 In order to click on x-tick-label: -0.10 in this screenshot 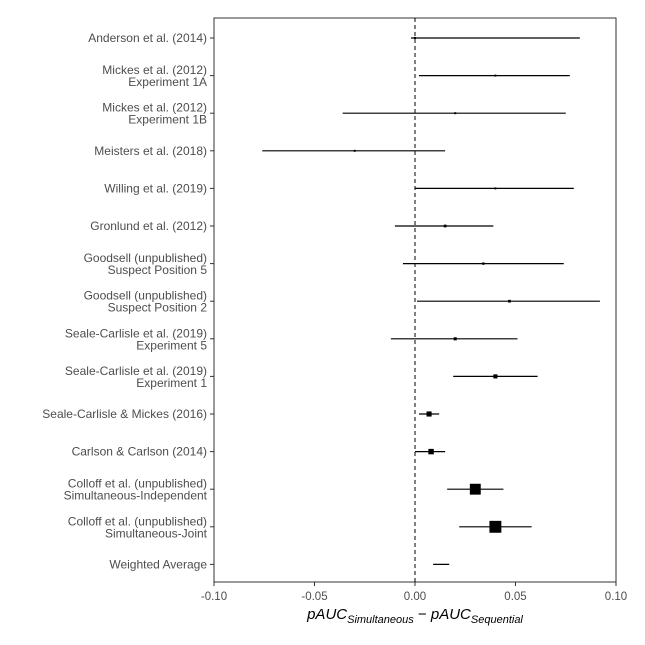, I will do `click(214, 597)`.